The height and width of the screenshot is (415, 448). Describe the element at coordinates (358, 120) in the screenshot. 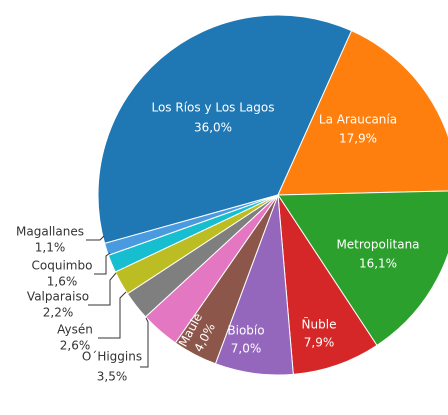

I see `slice-label: La Araucanía` at that location.